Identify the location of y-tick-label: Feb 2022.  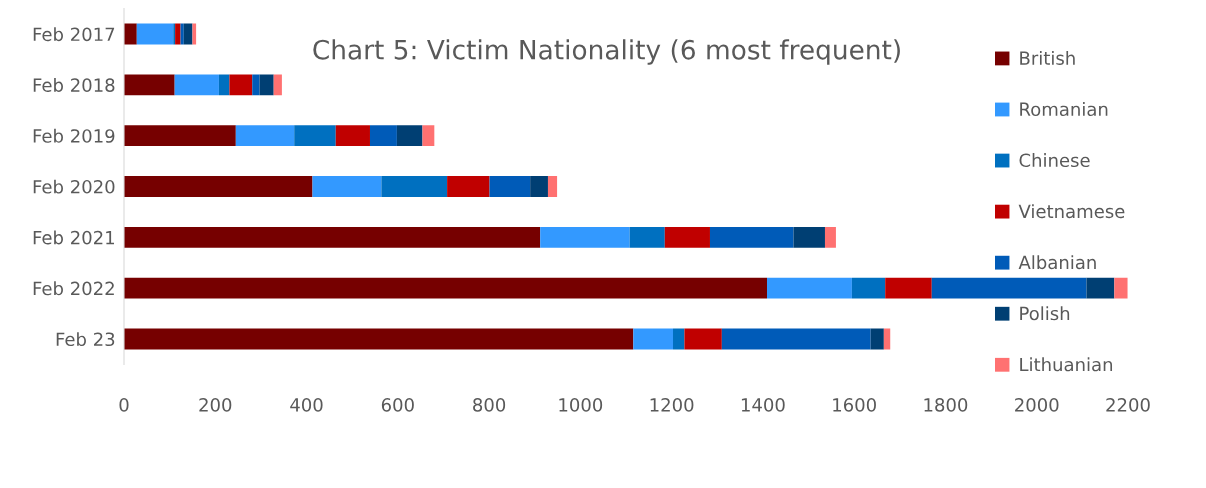
(73, 288).